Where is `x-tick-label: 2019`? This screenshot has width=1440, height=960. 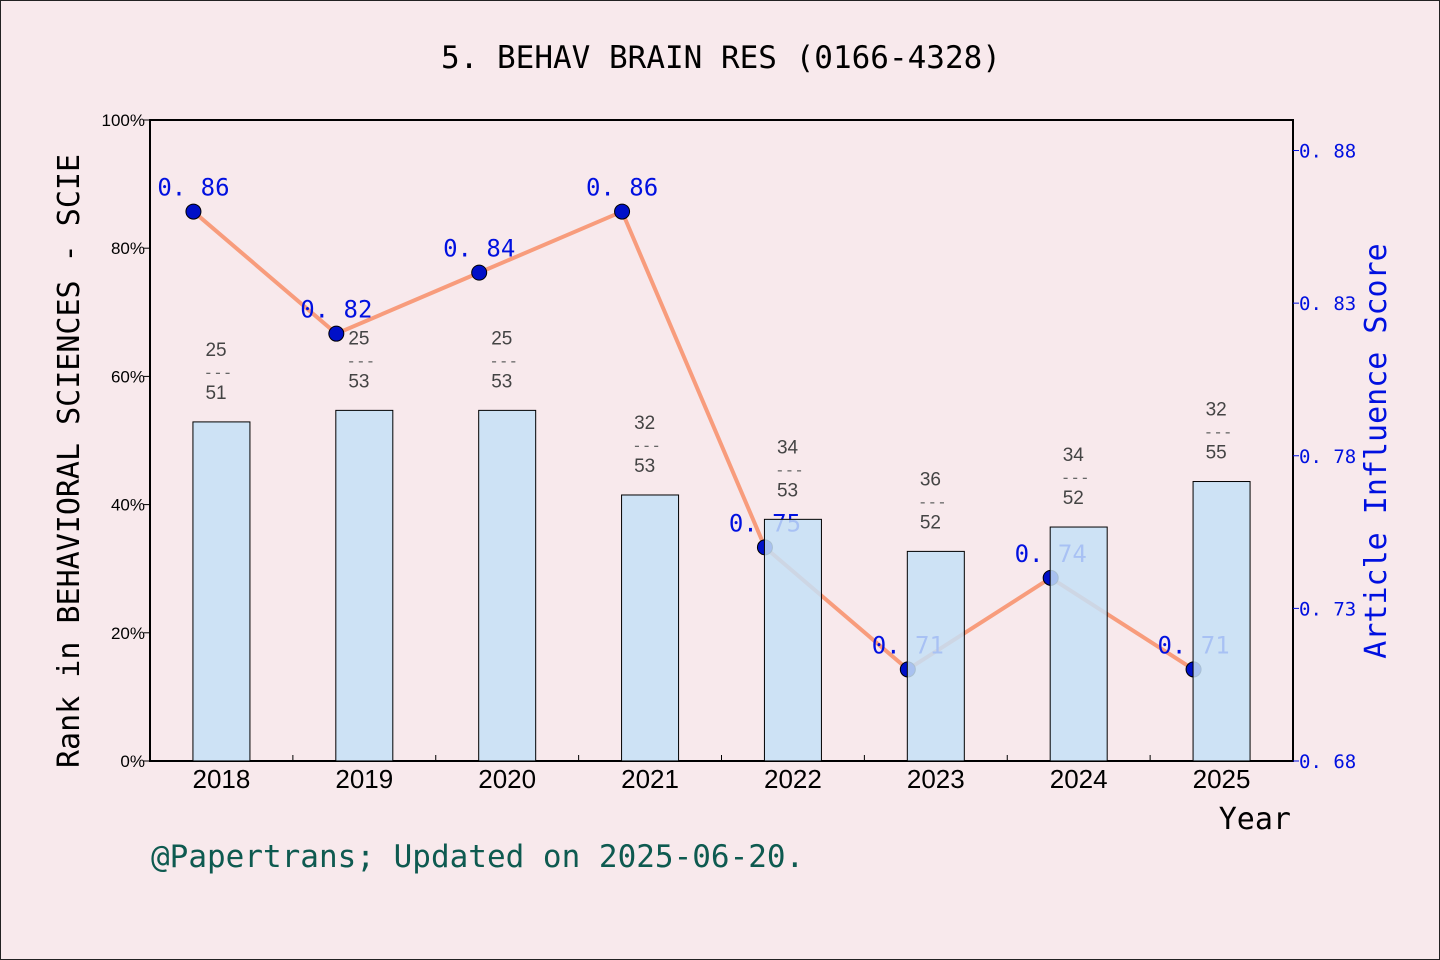
x-tick-label: 2019 is located at coordinates (364, 779).